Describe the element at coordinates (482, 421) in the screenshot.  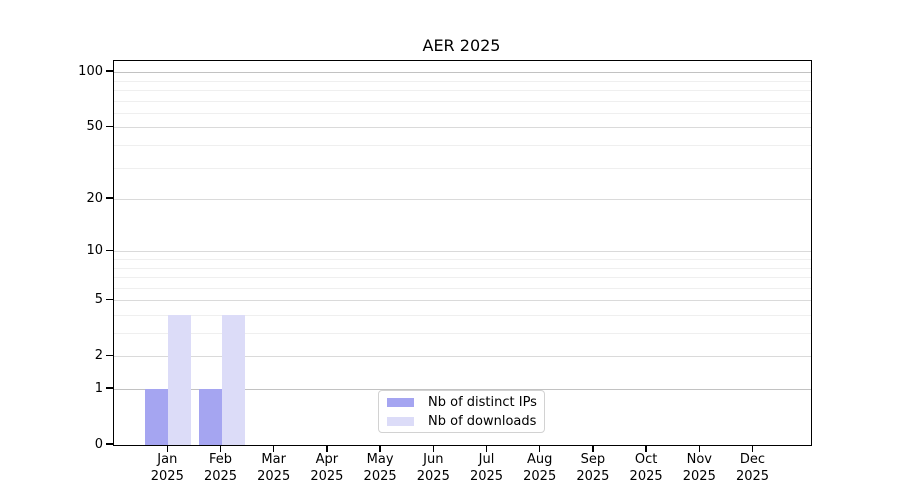
I see `legend-label: Nb of downloads` at that location.